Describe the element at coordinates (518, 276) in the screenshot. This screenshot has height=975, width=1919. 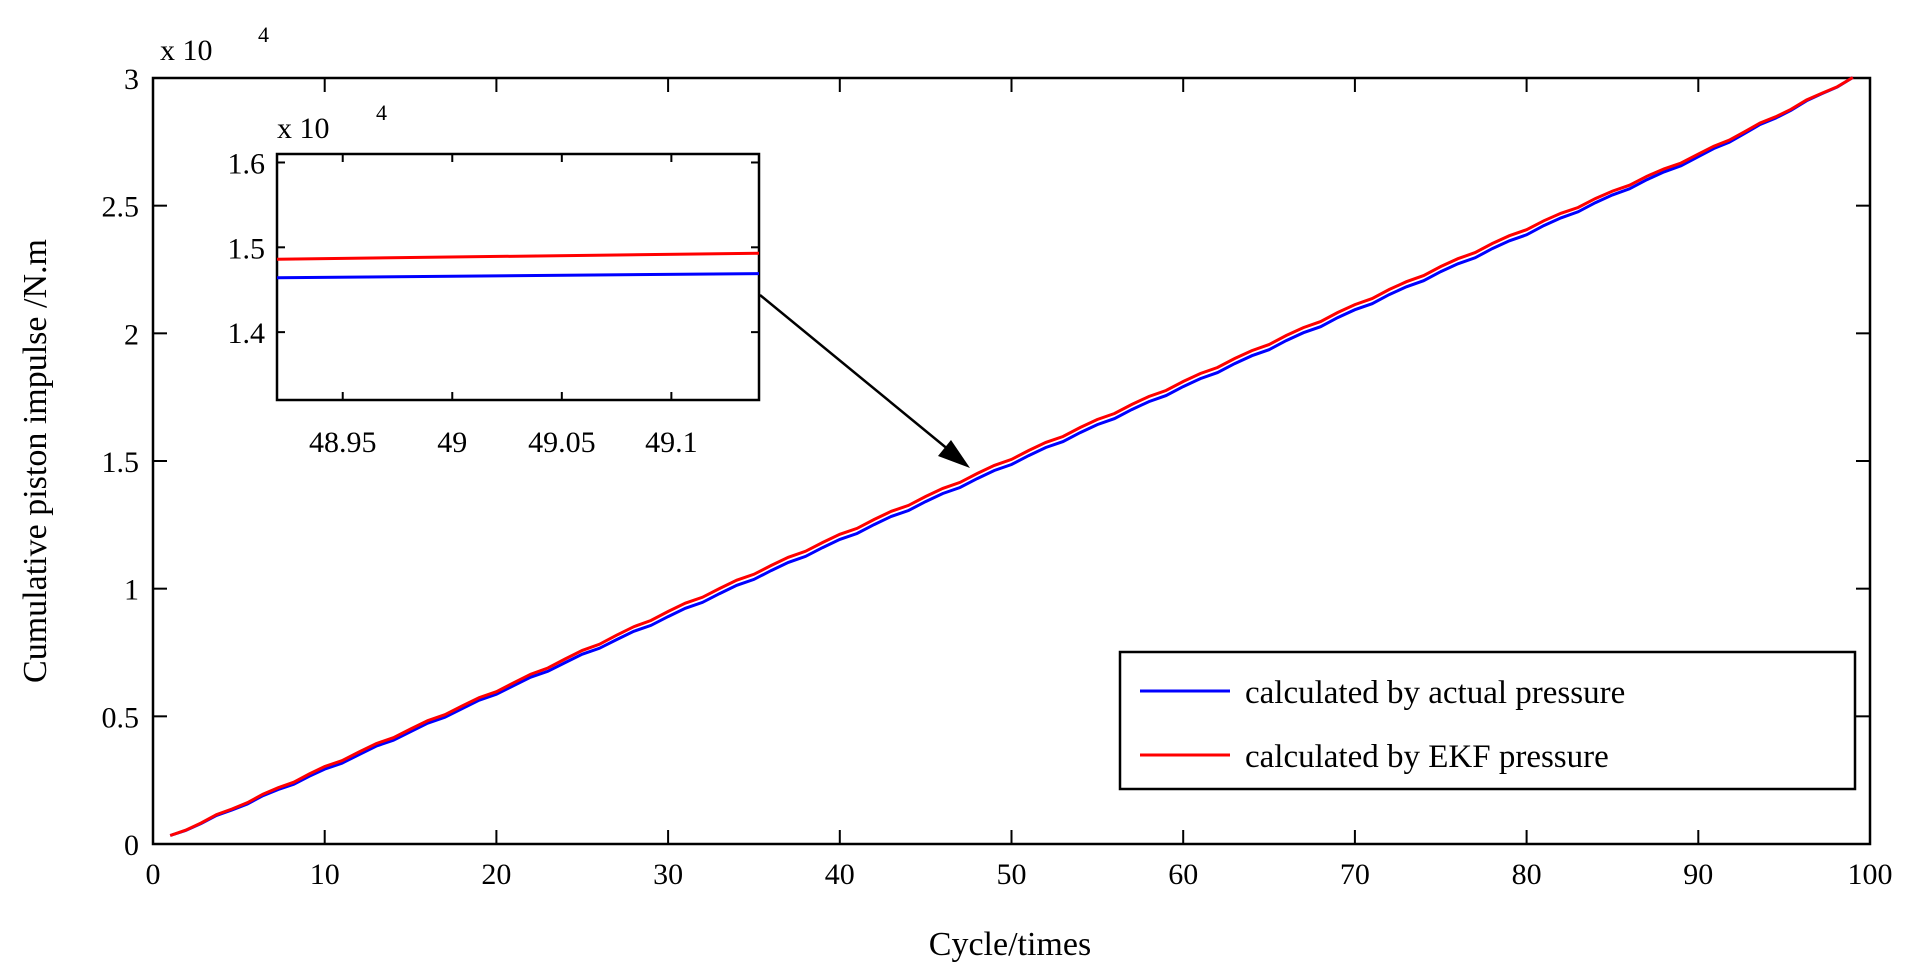
I see `series-line-calculated-by-actual-pressure` at that location.